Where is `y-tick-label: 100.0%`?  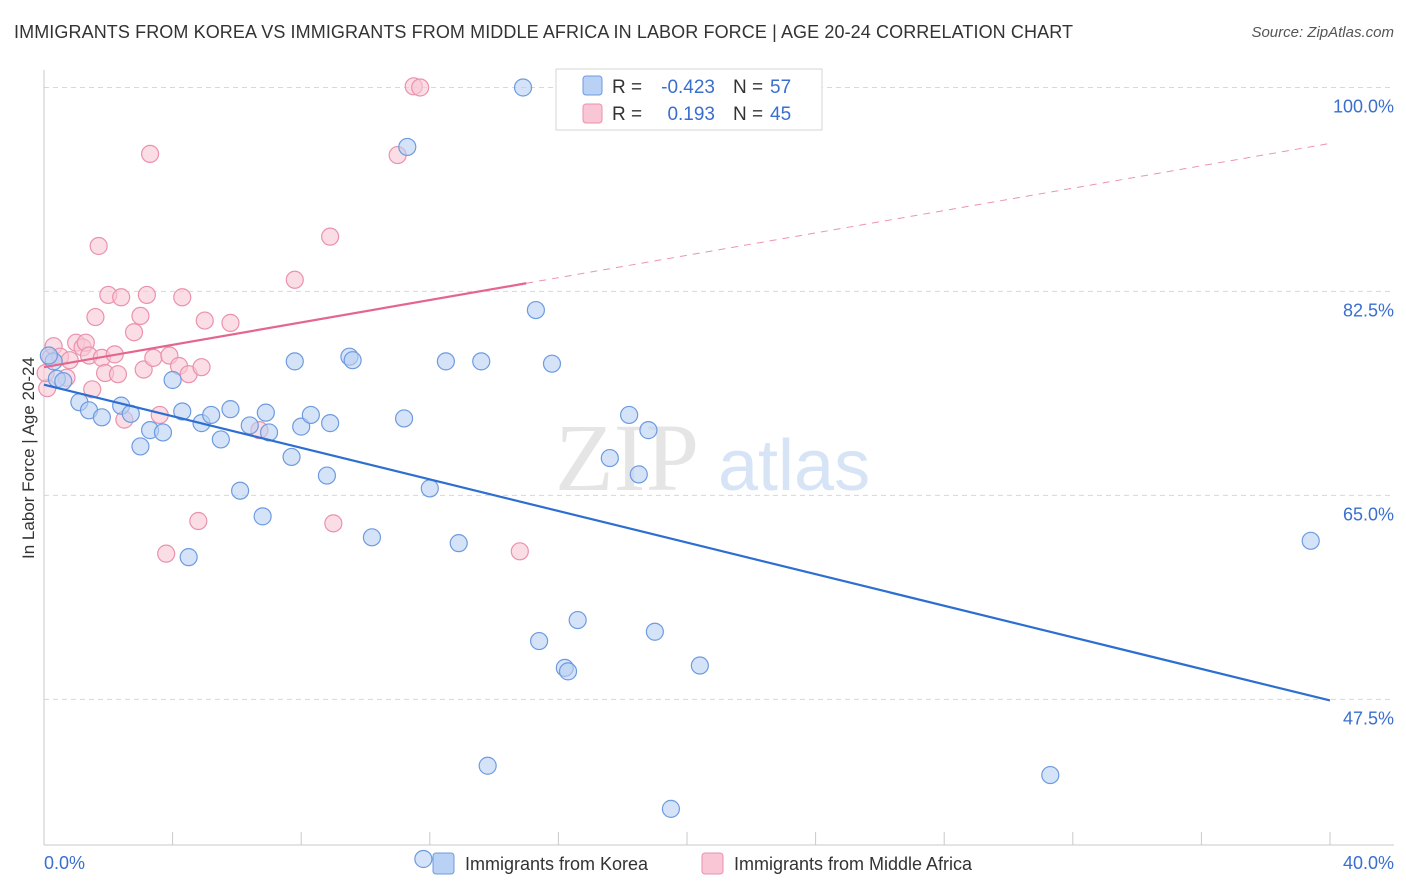
y-tick-label: 100.0% is located at coordinates (1363, 106).